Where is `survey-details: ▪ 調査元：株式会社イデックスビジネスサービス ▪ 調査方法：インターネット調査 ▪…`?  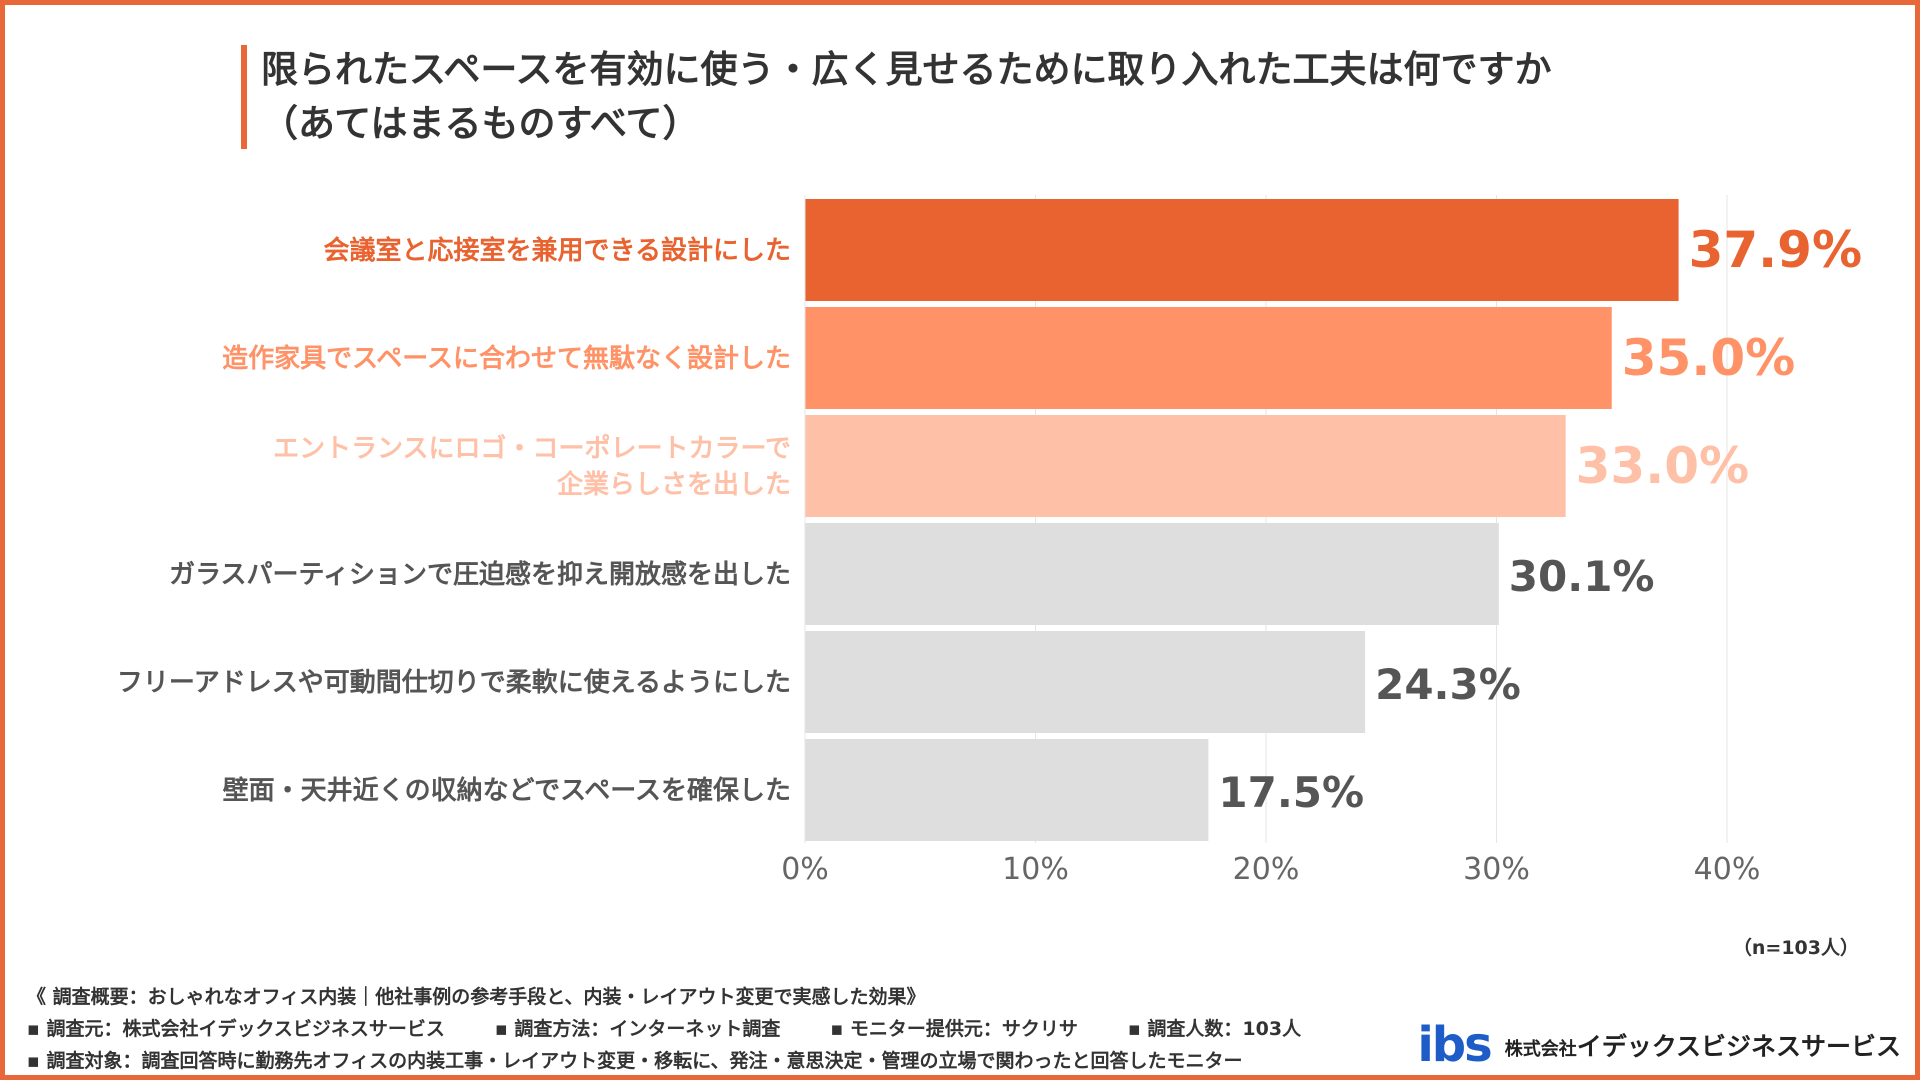 survey-details: ▪ 調査元：株式会社イデックスビジネスサービス ▪ 調査方法：インターネット調査 ▪… is located at coordinates (727, 1029).